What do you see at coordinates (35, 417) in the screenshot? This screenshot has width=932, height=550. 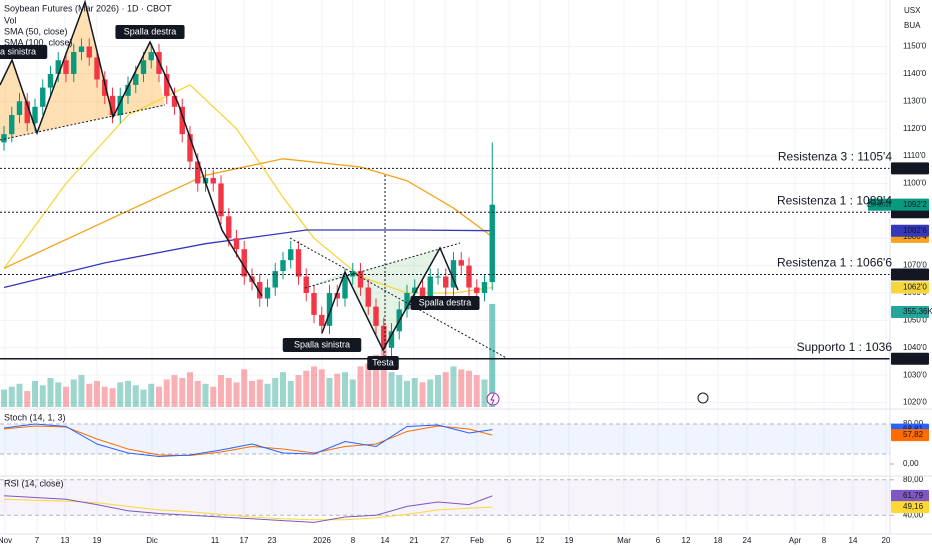 I see `indicator-title: Stoch (14, 1, 3)` at bounding box center [35, 417].